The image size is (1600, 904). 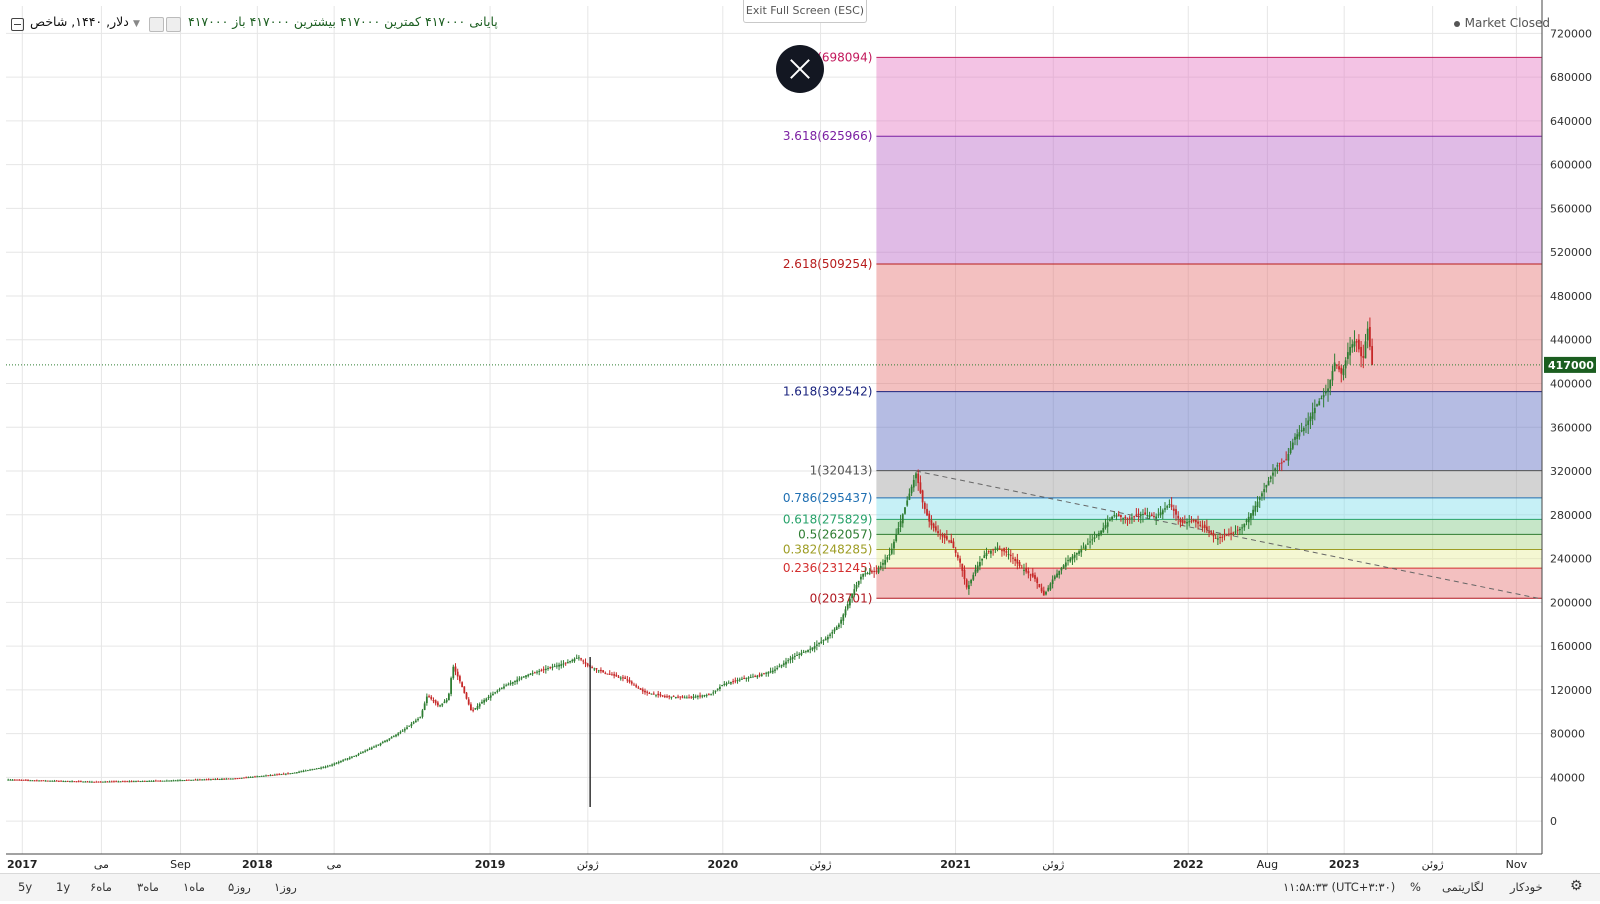 I want to click on percent-toggle: %, so click(x=1415, y=887).